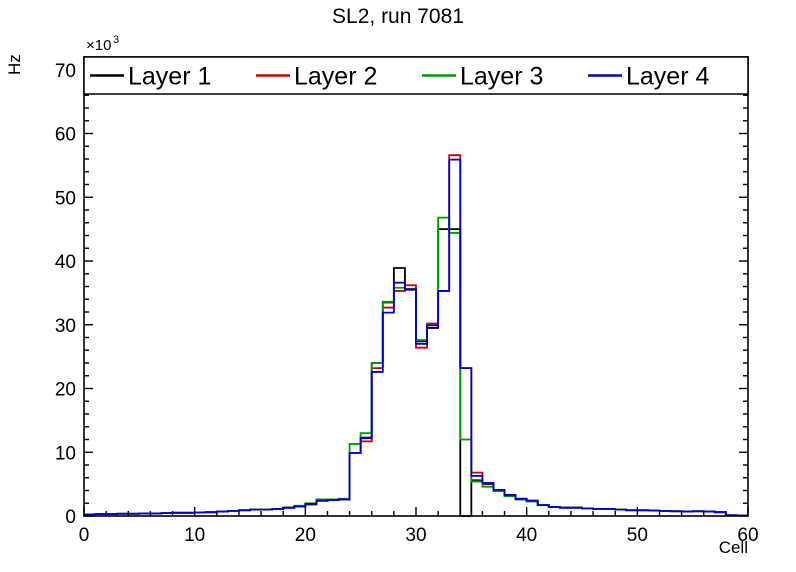  Describe the element at coordinates (398, 16) in the screenshot. I see `plot-title: SL2, run 7081` at that location.